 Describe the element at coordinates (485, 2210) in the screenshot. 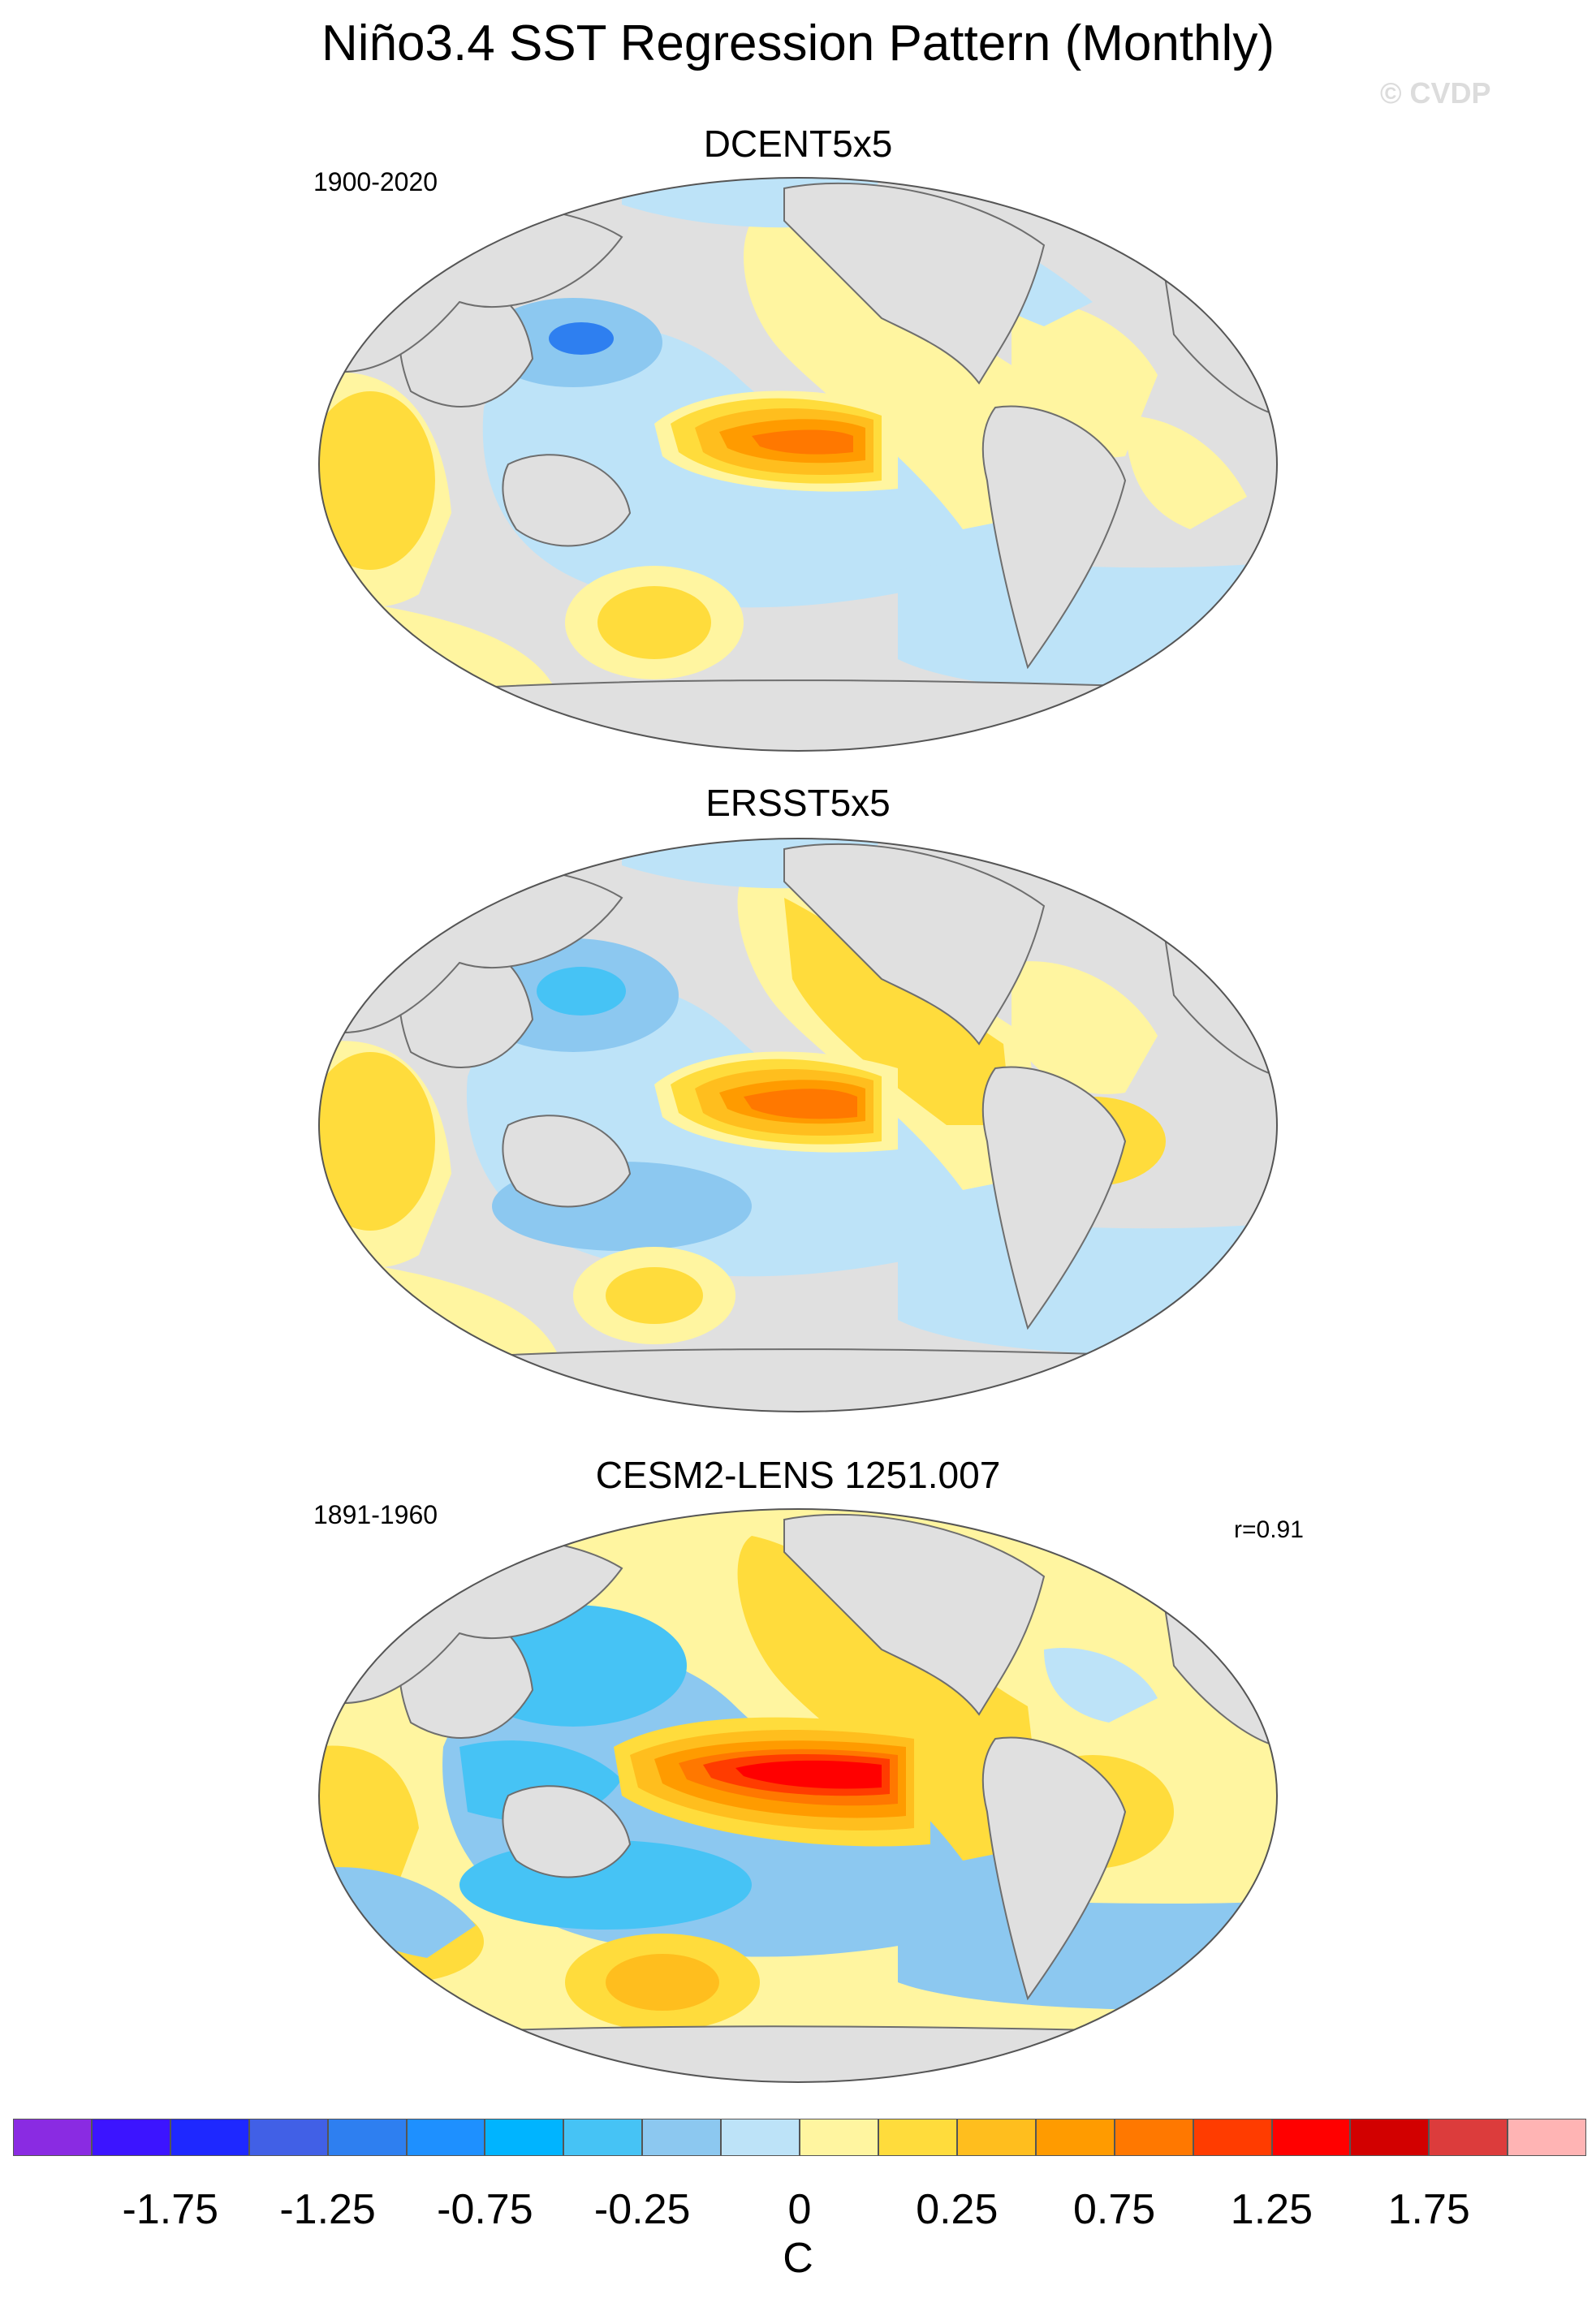

I see `colorbar-tick-label: -0.75` at that location.